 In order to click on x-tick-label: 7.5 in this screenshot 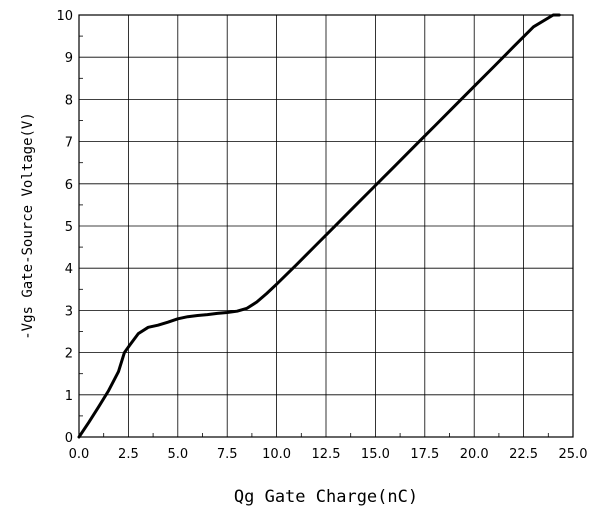, I will do `click(227, 454)`.